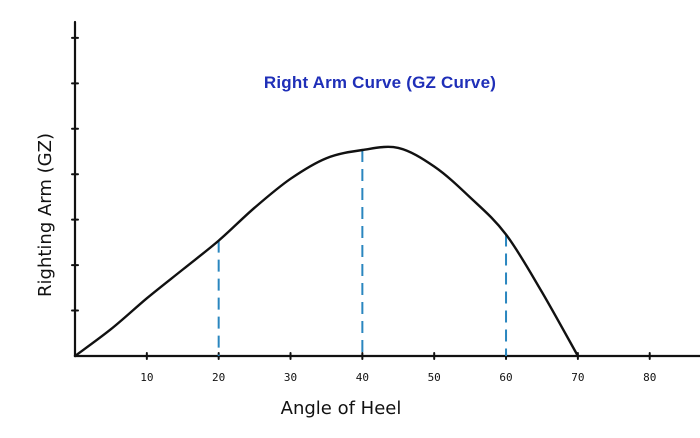 Image resolution: width=700 pixels, height=438 pixels. I want to click on x-tick-label: 30, so click(290, 377).